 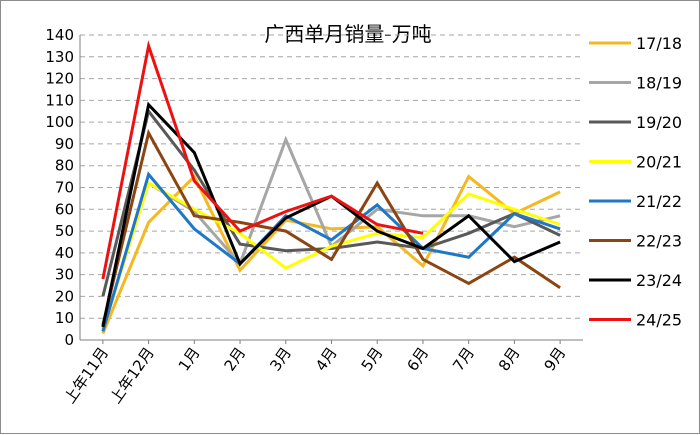 I want to click on x-tick-label: 5月, so click(x=372, y=359).